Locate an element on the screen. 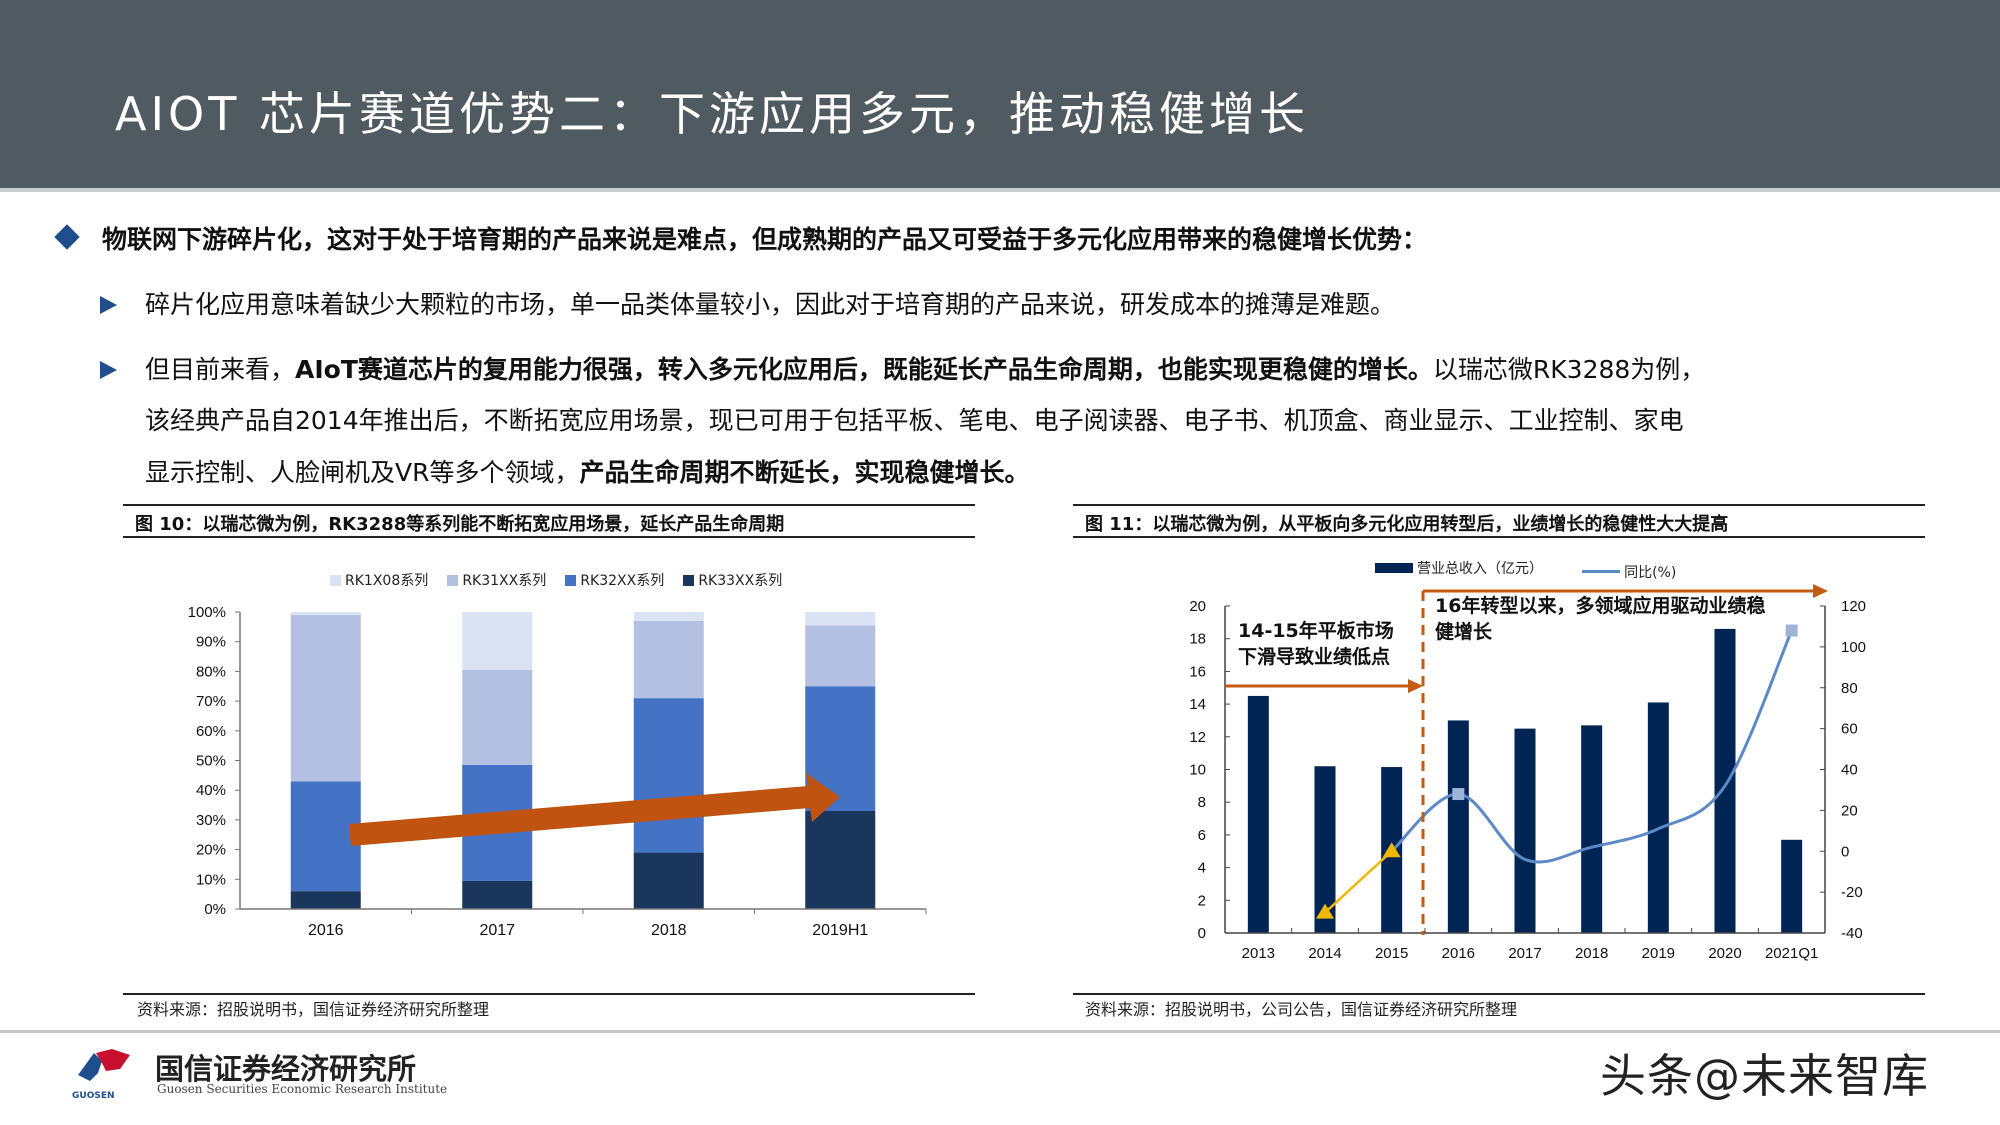 This screenshot has height=1125, width=2000. y-tick-label: 30% is located at coordinates (211, 820).